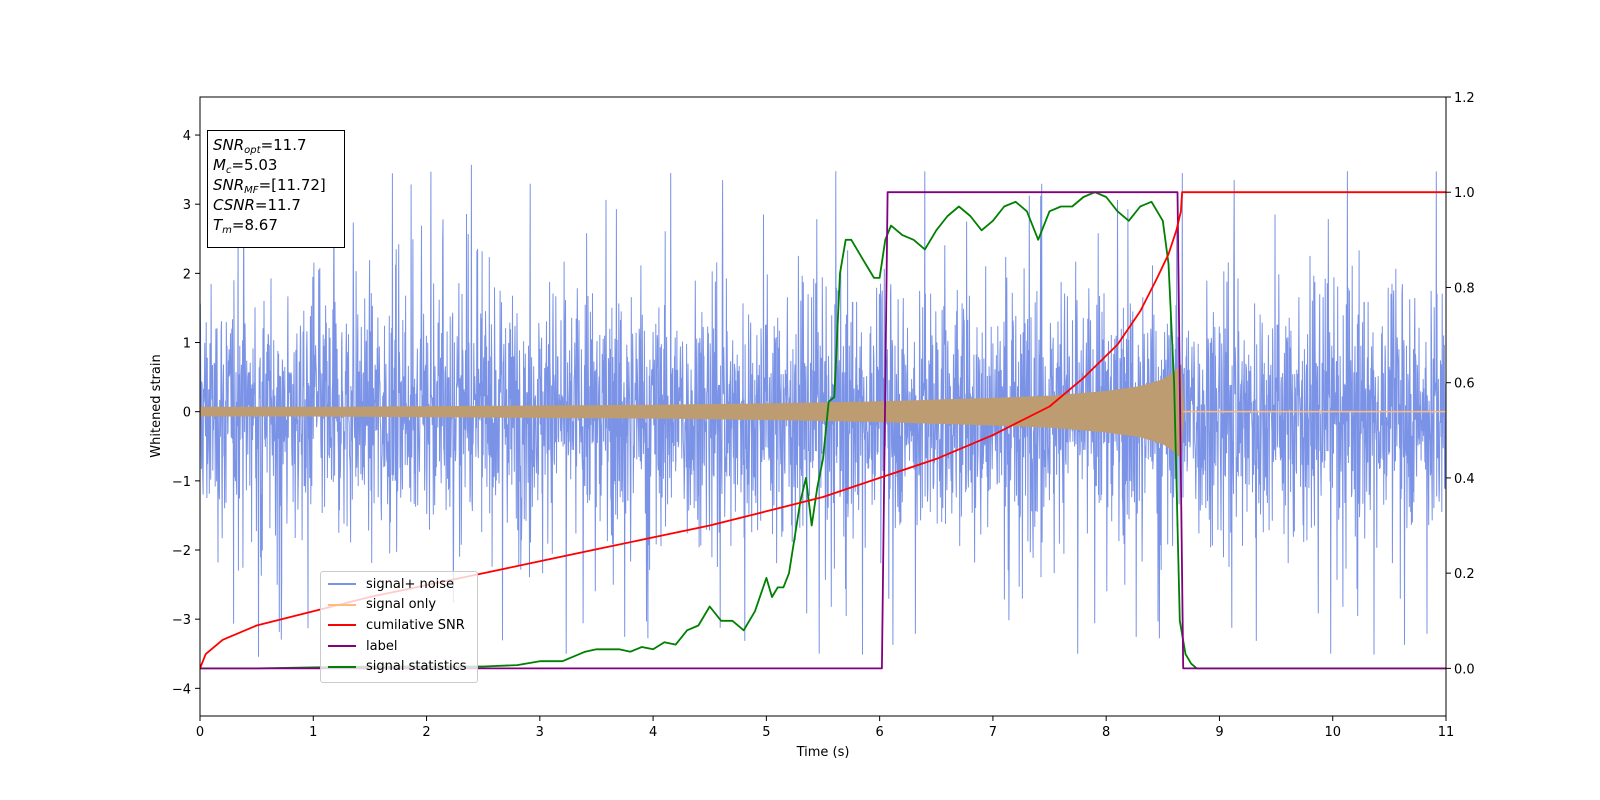 The height and width of the screenshot is (800, 1600). What do you see at coordinates (402, 646) in the screenshot?
I see `legend-item-label: label` at bounding box center [402, 646].